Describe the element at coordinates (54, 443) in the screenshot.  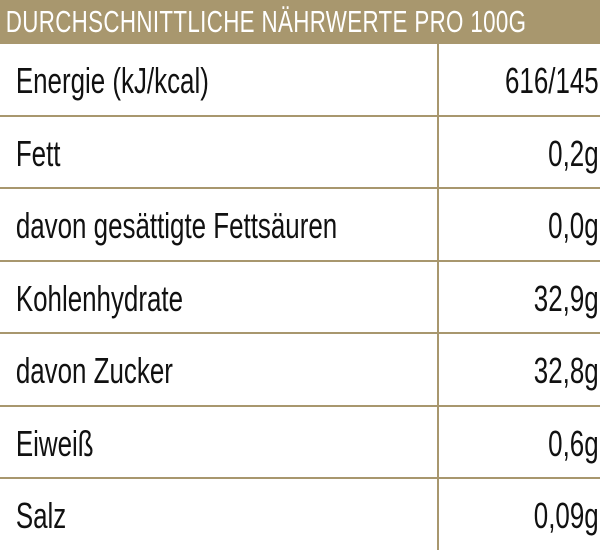
I see `row-label: Eiweiß` at that location.